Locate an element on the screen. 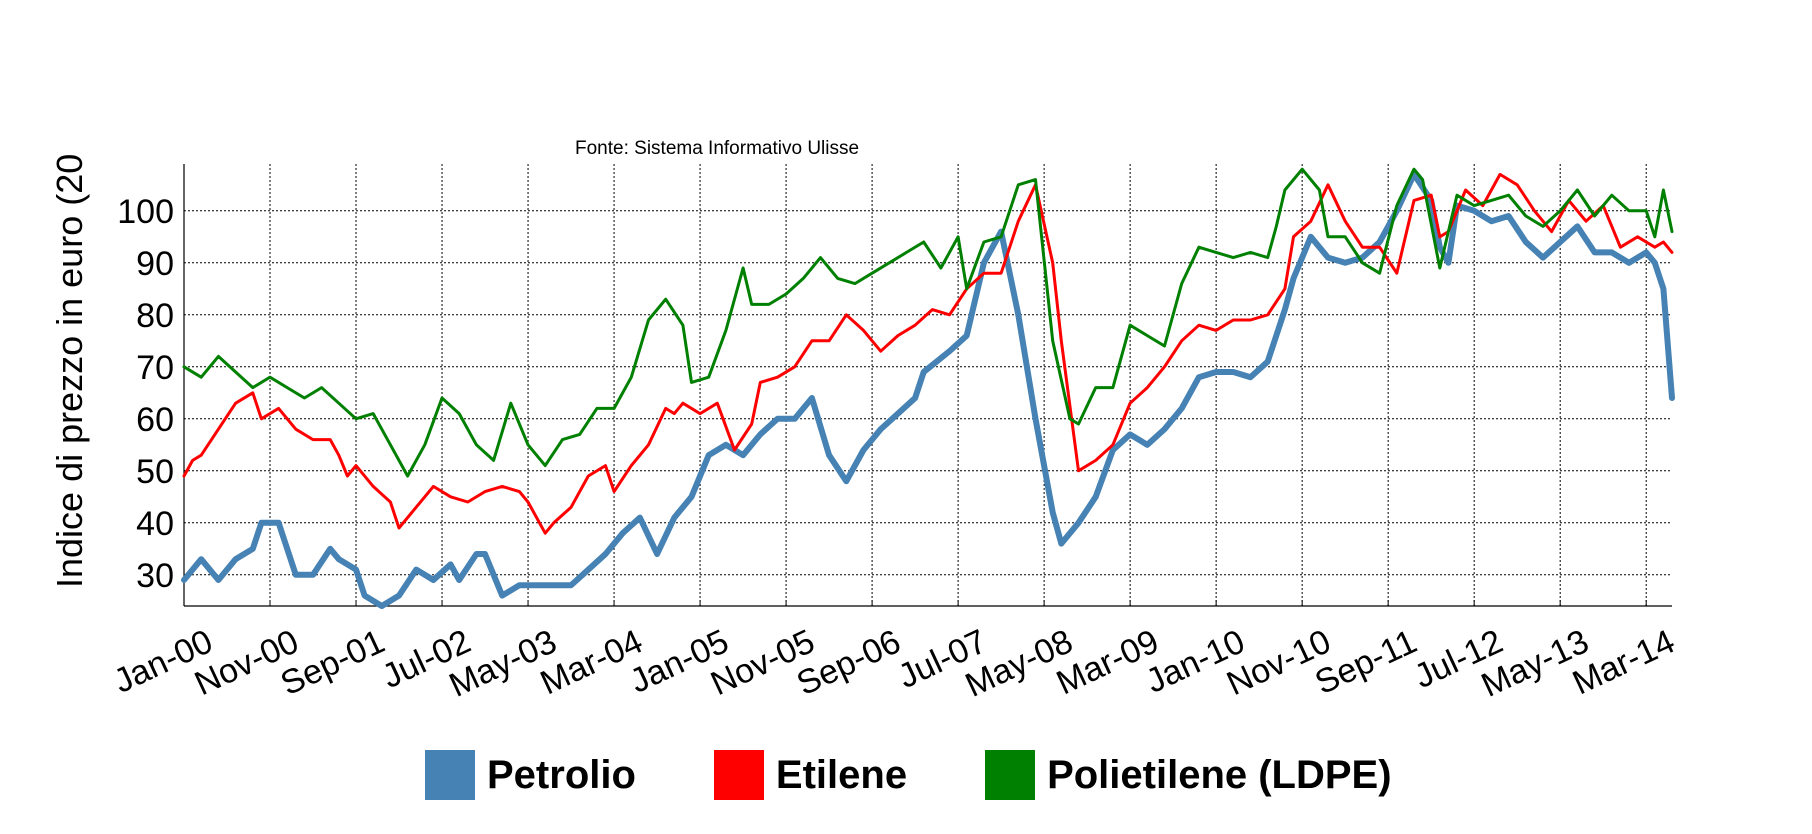 This screenshot has height=834, width=1812. y-tick-label: 80 is located at coordinates (155, 316).